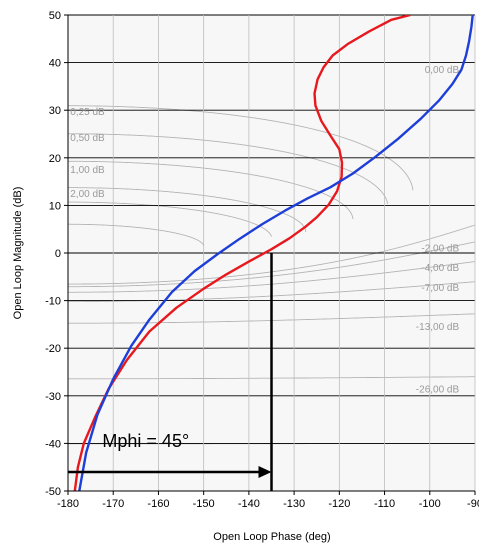  What do you see at coordinates (18, 253) in the screenshot?
I see `y-axis-title: Open Loop Magnitude (dB)` at bounding box center [18, 253].